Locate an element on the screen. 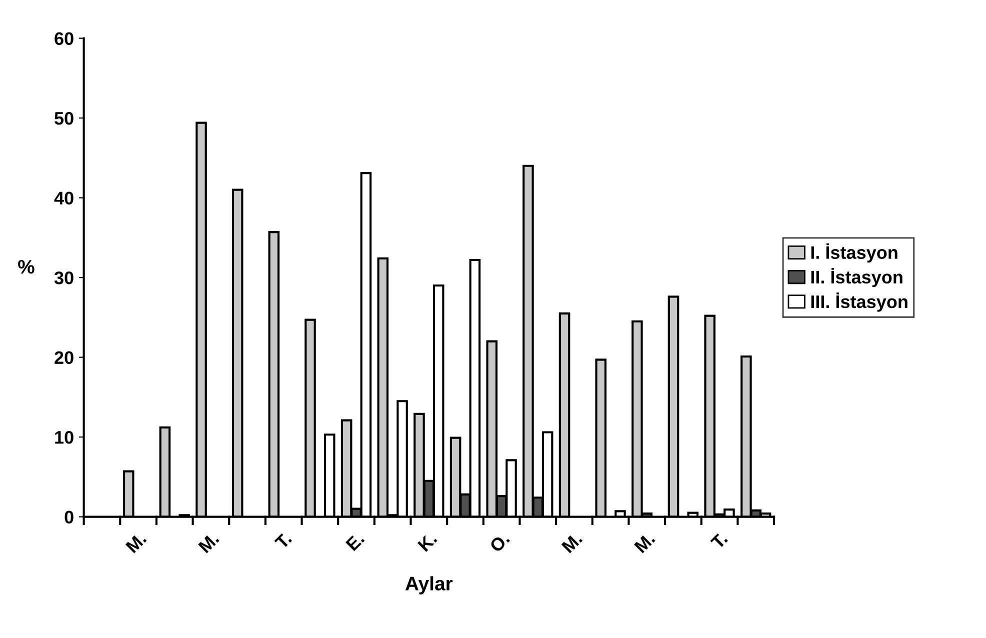 This screenshot has width=986, height=638. legend-label: III. İstasyon is located at coordinates (859, 302).